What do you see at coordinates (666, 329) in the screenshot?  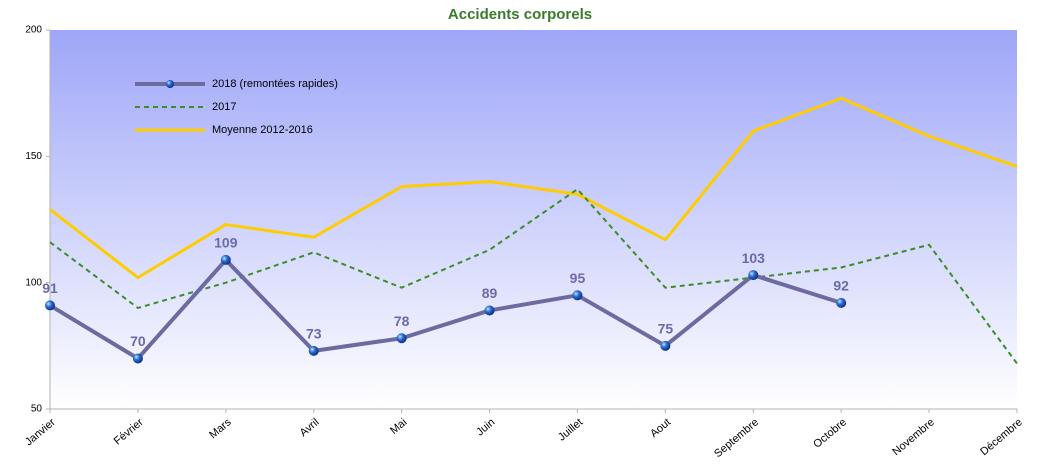 I see `data-label: 75` at bounding box center [666, 329].